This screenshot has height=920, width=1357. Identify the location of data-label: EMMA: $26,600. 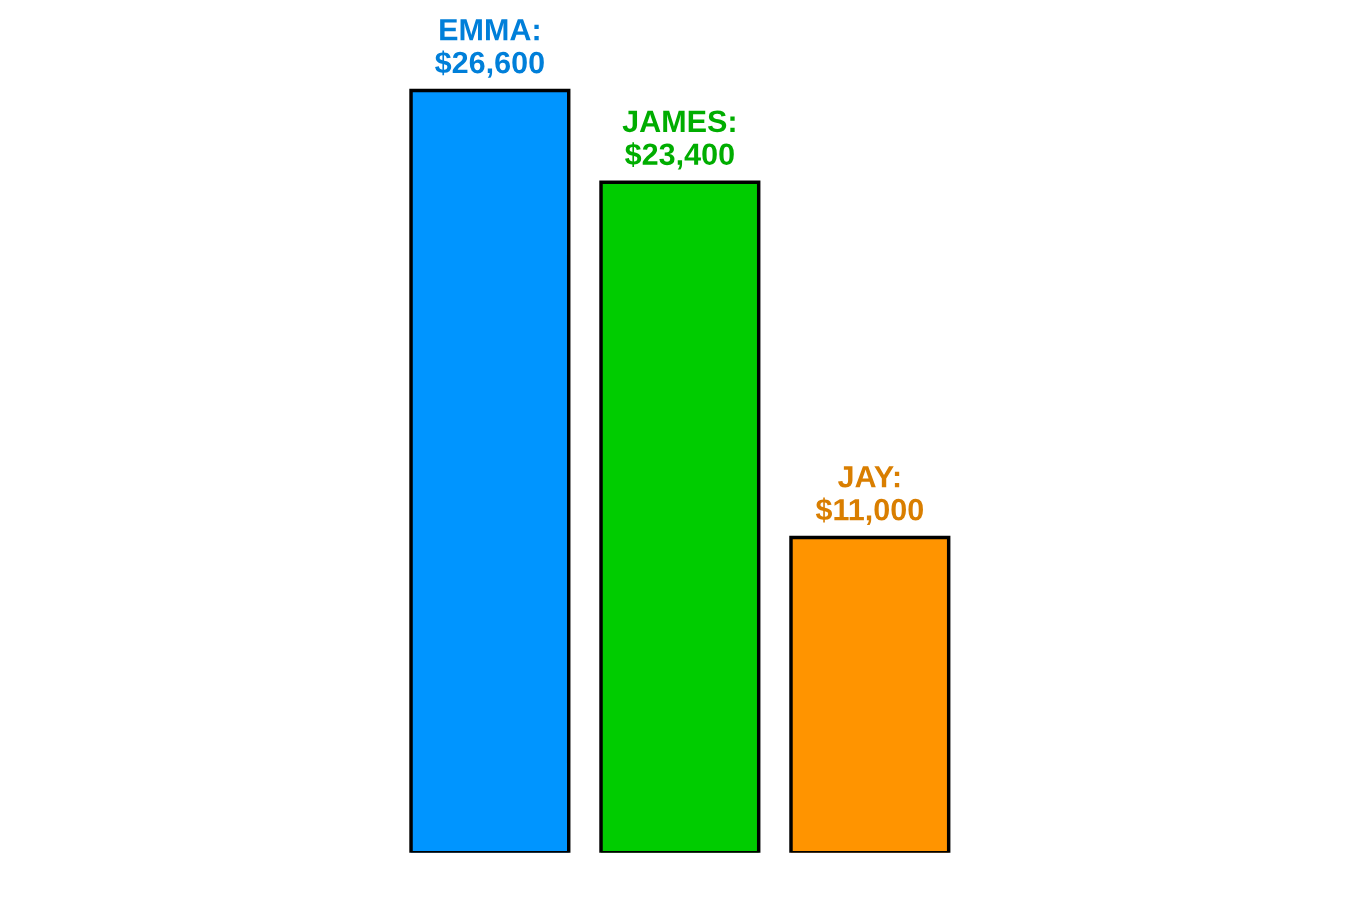
(489, 48).